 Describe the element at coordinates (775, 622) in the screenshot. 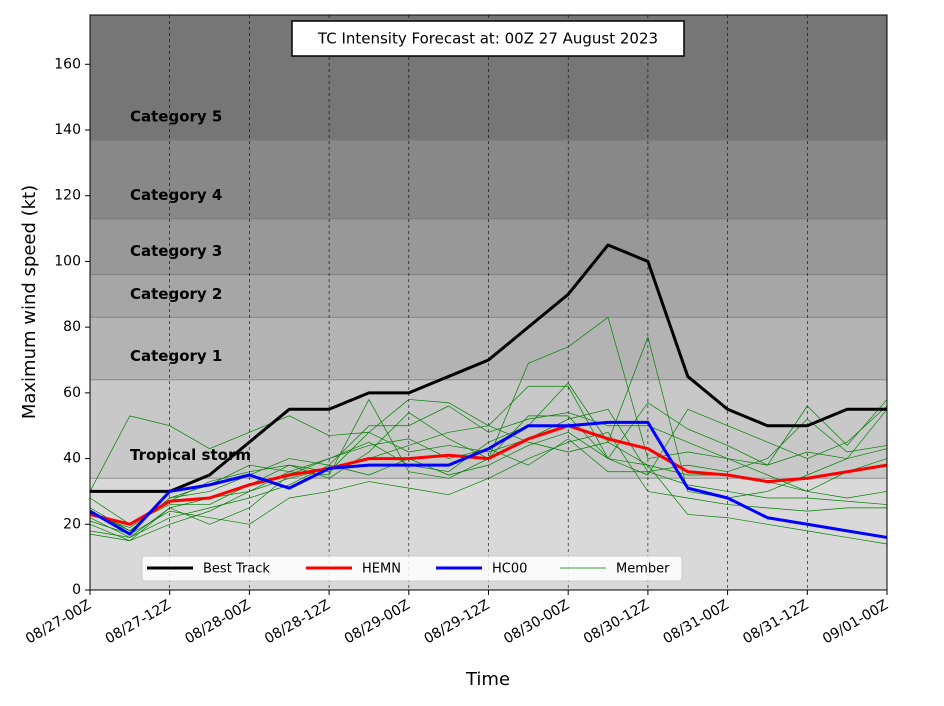

I see `x-tick-label: 08/31-12Z` at that location.